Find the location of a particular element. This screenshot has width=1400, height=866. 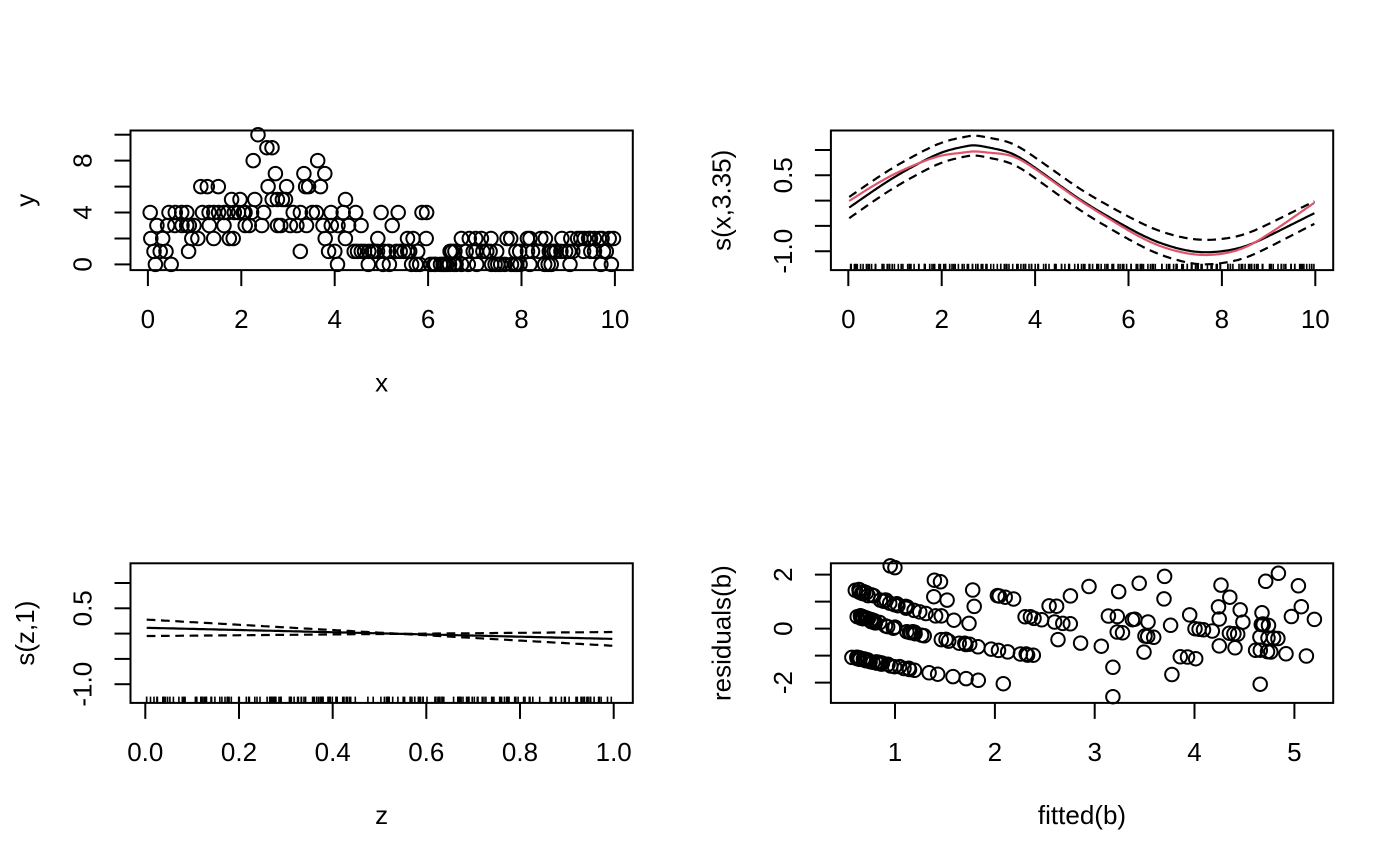

svg-text: 0.8 is located at coordinates (520, 752).